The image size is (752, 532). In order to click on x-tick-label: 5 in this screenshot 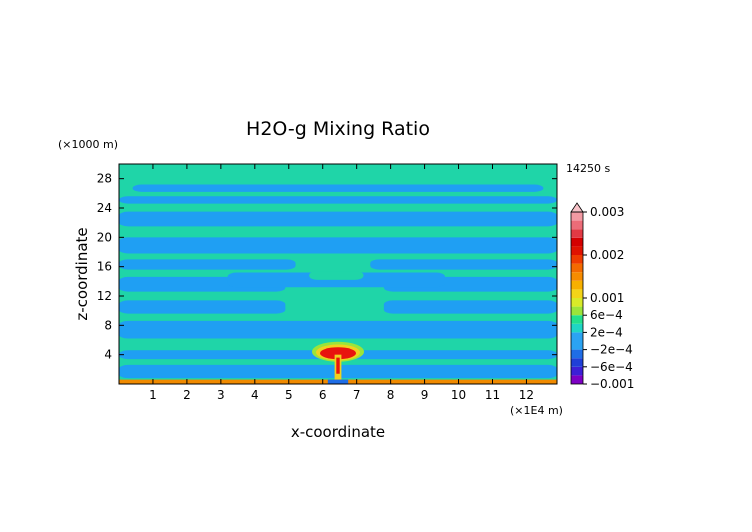, I will do `click(289, 395)`.